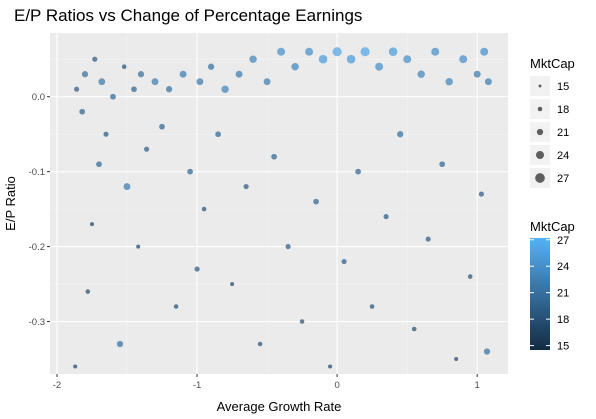 The image size is (596, 419). What do you see at coordinates (477, 385) in the screenshot?
I see `x-tick-label: 1` at bounding box center [477, 385].